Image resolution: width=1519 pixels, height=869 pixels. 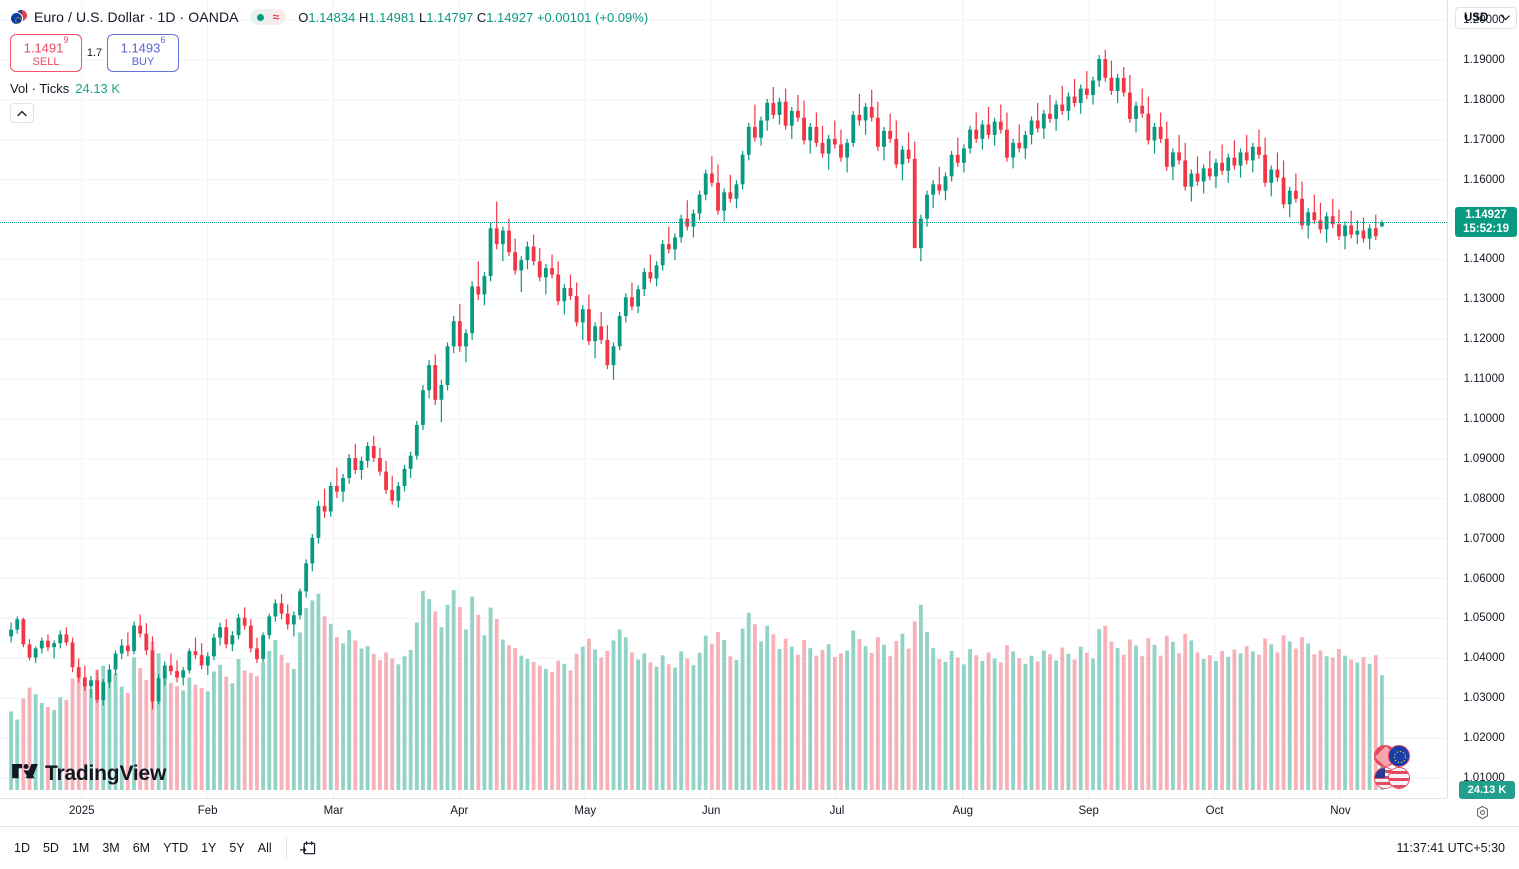 I want to click on sell-price: 1.14919, so click(x=46, y=45).